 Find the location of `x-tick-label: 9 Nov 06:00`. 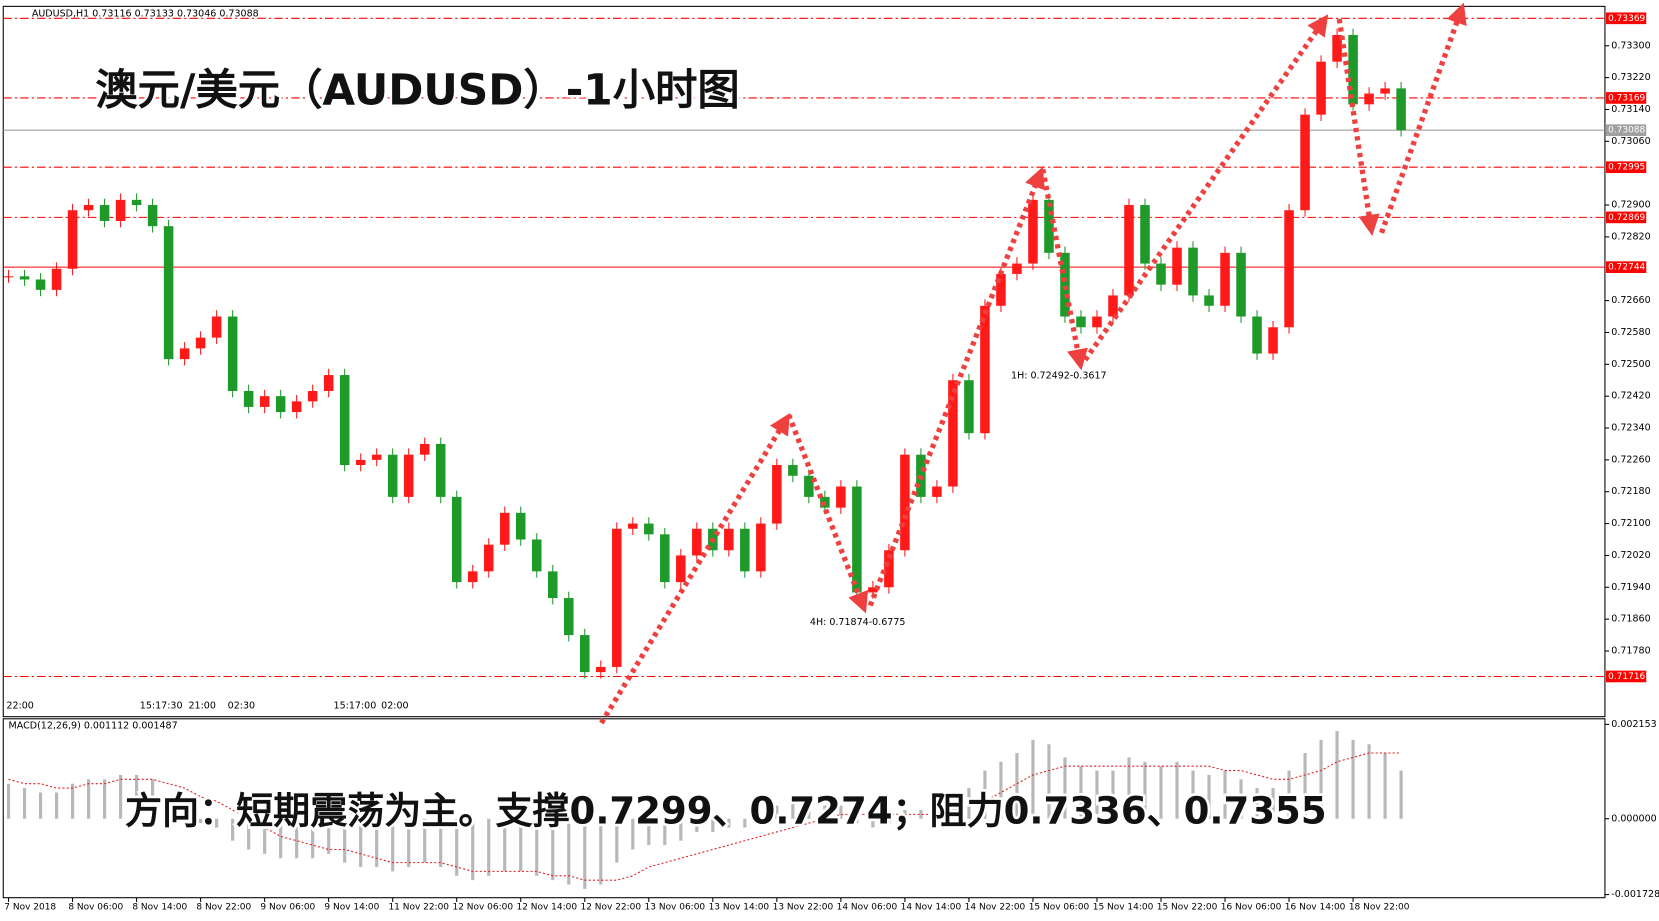

x-tick-label: 9 Nov 06:00 is located at coordinates (287, 908).